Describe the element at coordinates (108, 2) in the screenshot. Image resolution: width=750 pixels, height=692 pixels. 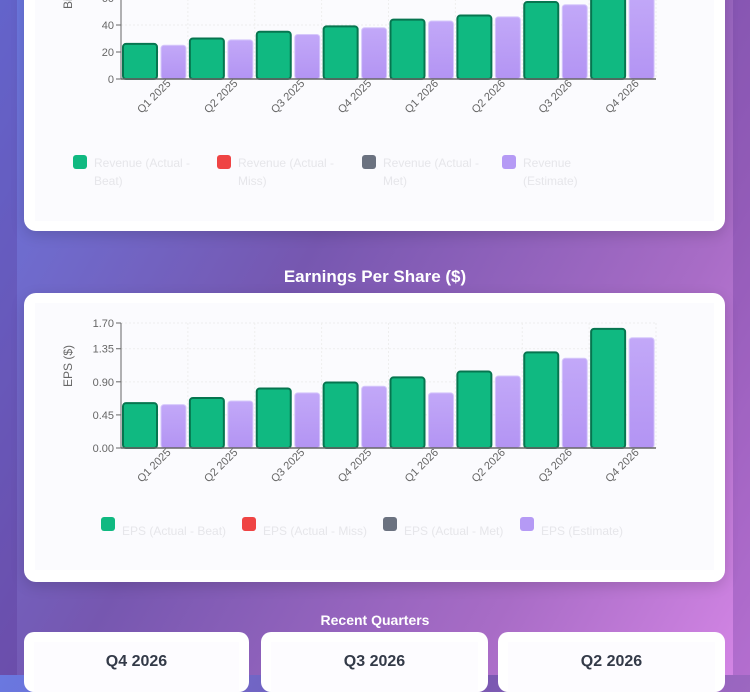
I see `y-tick-label: 60` at that location.